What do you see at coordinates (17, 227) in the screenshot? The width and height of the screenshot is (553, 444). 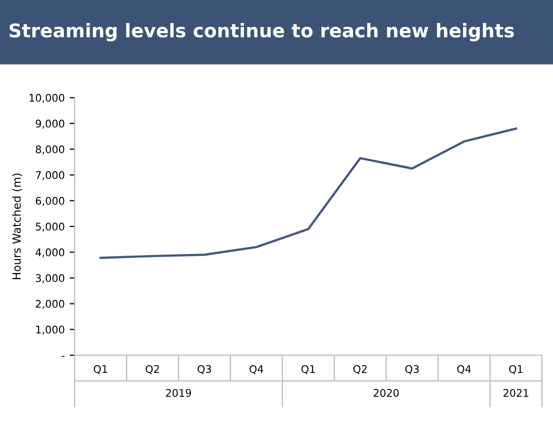 I see `y-axis-title: Hours Watched (m)` at bounding box center [17, 227].